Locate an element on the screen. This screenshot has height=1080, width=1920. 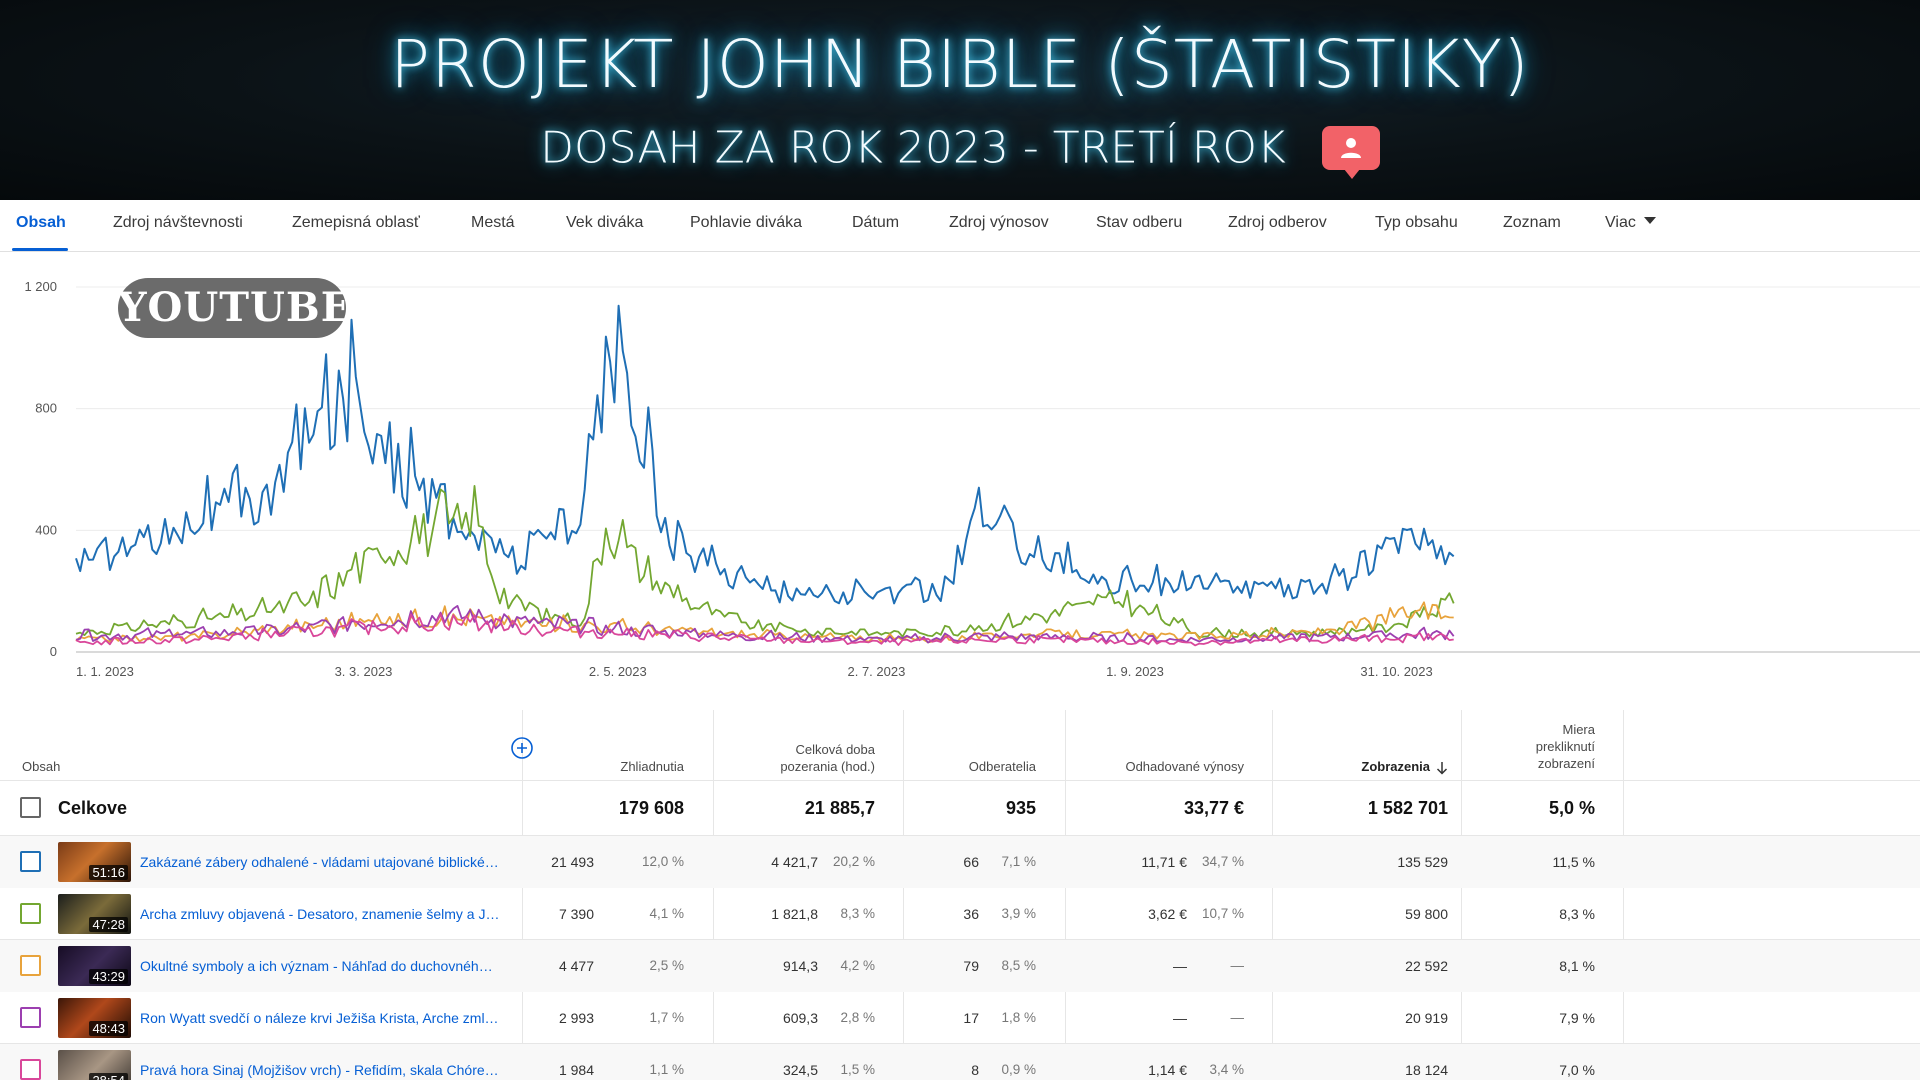
tab-typ-obsahu: Typ obsahu is located at coordinates (1416, 222).